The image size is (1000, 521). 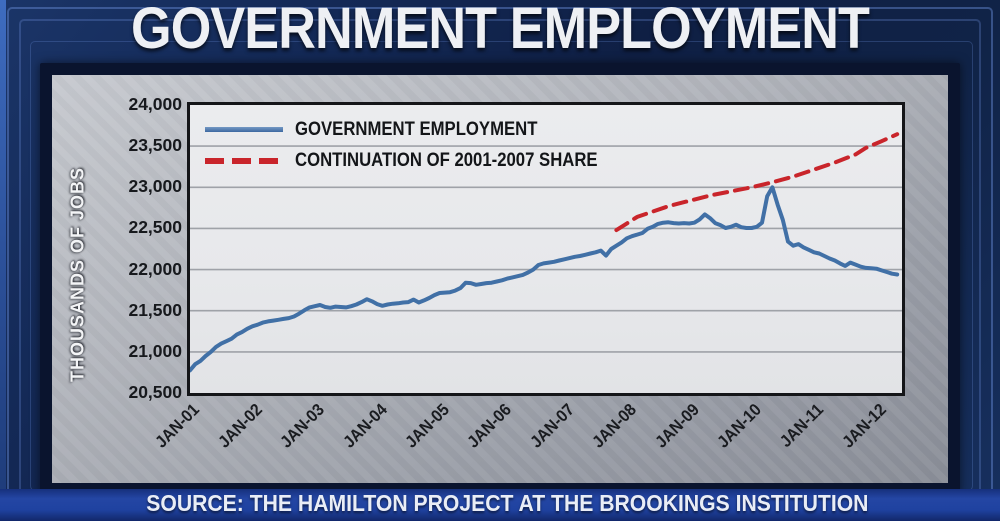 I want to click on legend-label-projection: CONTINUATION OF 2001-2007 SHARE, so click(x=446, y=160).